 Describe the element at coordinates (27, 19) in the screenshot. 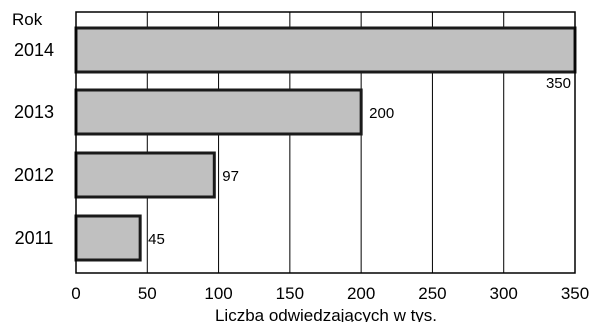

I see `y-axis-title: Rok` at that location.